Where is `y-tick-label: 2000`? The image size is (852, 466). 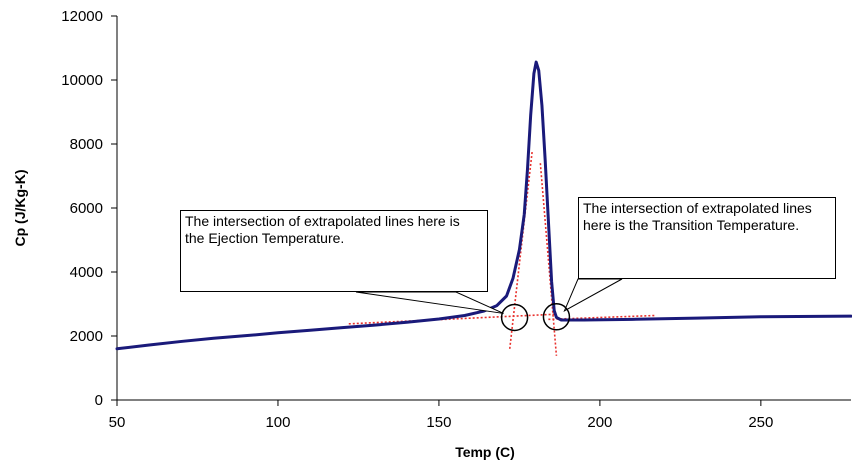 y-tick-label: 2000 is located at coordinates (86, 336).